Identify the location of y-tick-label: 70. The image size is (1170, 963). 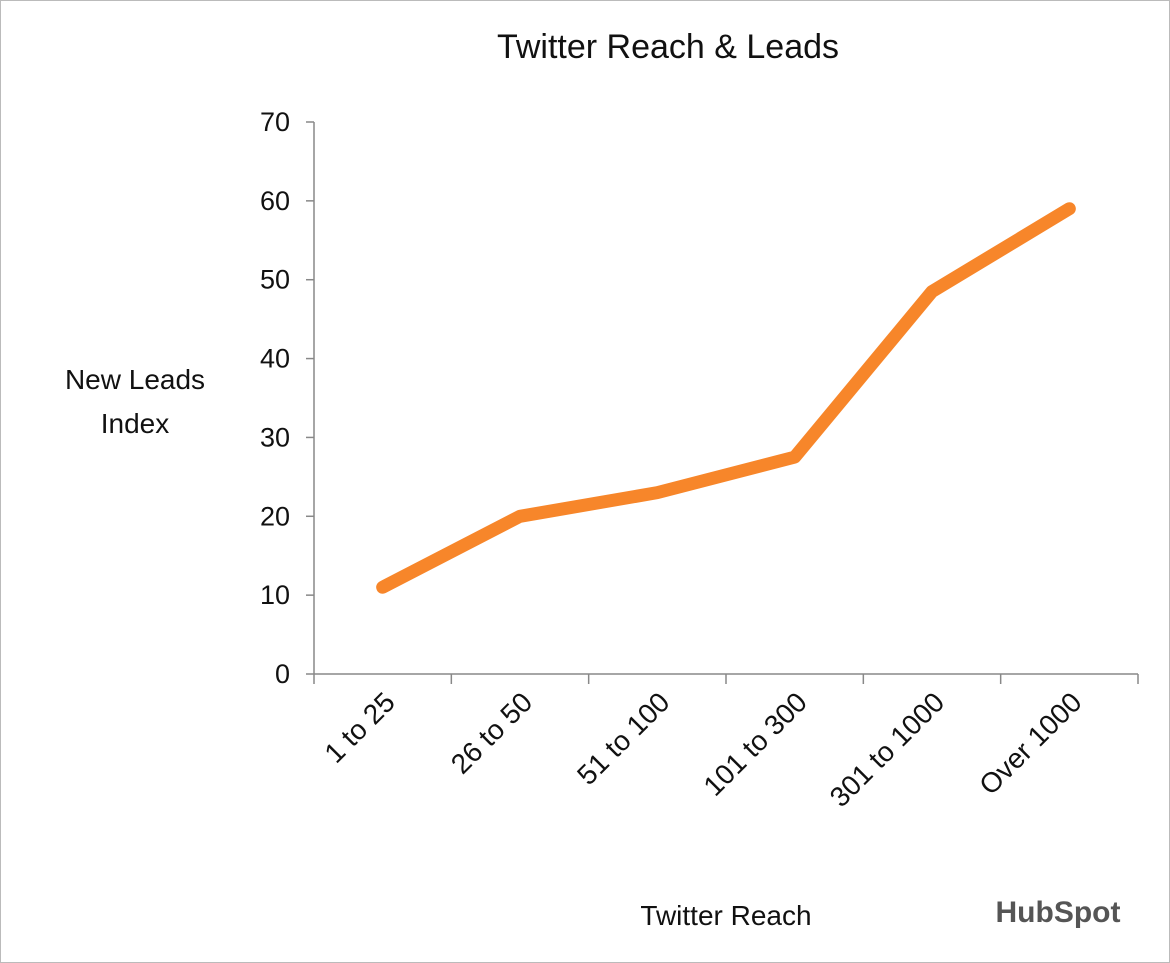
(275, 122).